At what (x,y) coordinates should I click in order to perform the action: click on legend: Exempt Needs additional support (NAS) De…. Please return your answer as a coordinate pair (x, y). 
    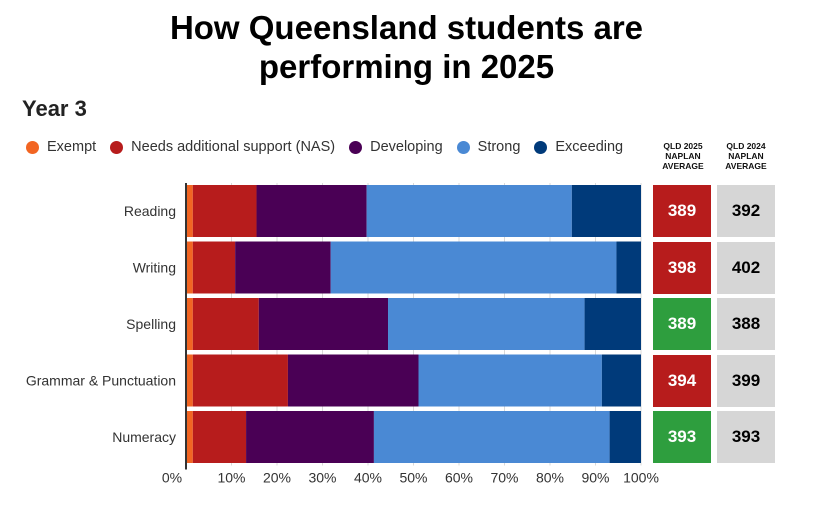
    Looking at the image, I should click on (331, 147).